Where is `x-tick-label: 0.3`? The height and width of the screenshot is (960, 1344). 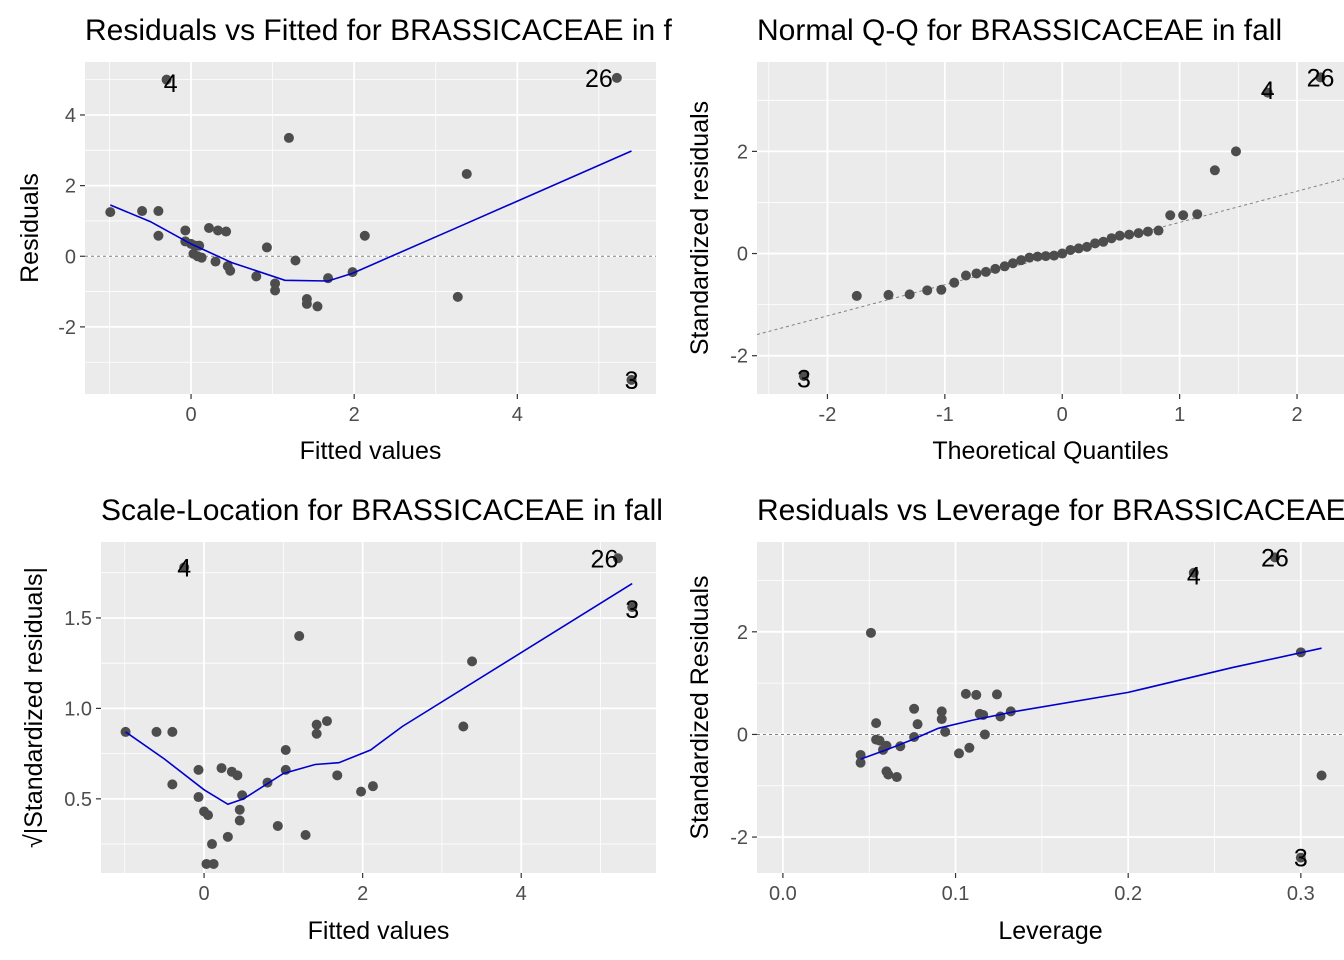
x-tick-label: 0.3 is located at coordinates (1301, 894).